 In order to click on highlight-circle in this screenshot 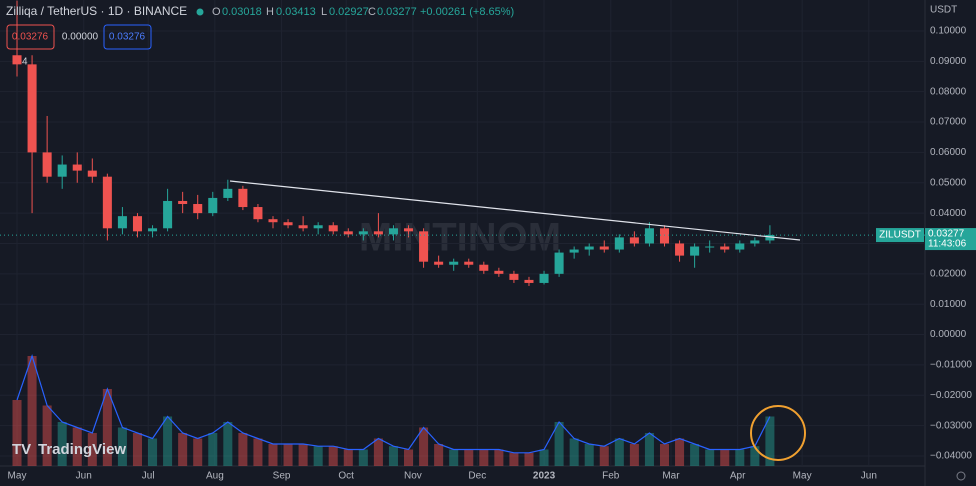, I will do `click(778, 433)`.